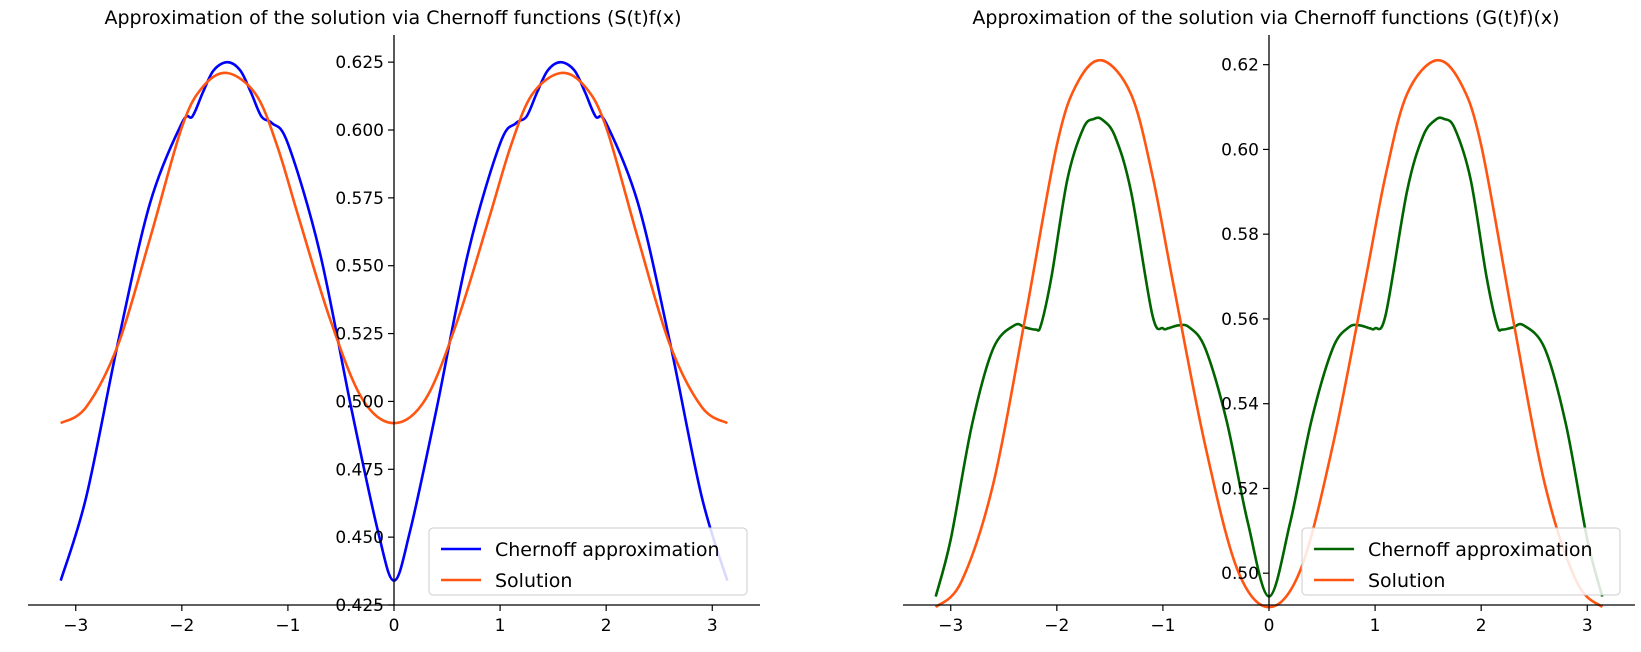 The width and height of the screenshot is (1641, 652). What do you see at coordinates (1240, 320) in the screenshot?
I see `y-tick-label: 0.56` at bounding box center [1240, 320].